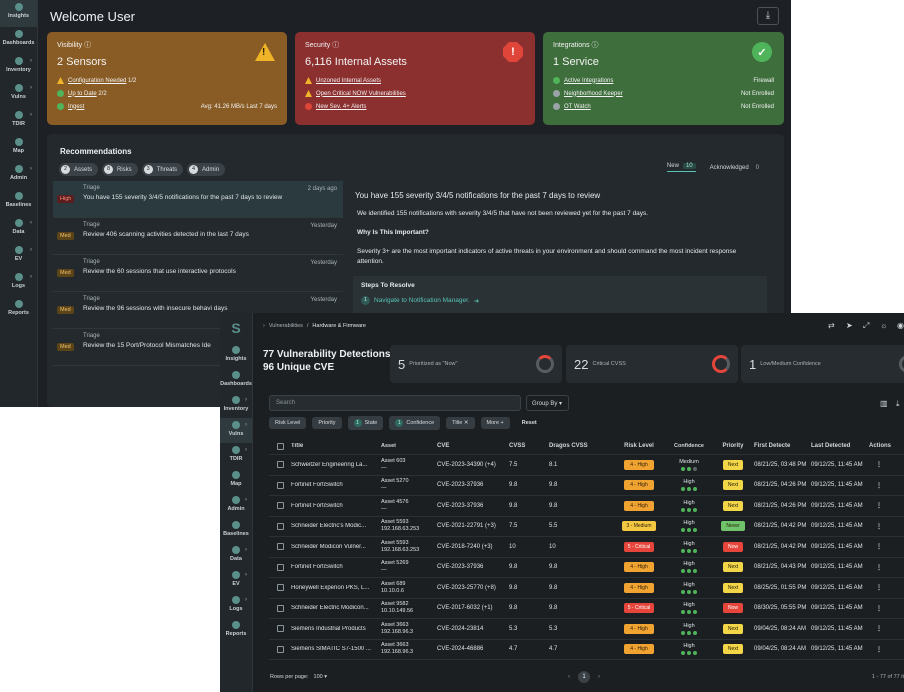 The image size is (904, 692). What do you see at coordinates (736, 167) in the screenshot?
I see `tab-acknowledged: Acknowledged 0` at bounding box center [736, 167].